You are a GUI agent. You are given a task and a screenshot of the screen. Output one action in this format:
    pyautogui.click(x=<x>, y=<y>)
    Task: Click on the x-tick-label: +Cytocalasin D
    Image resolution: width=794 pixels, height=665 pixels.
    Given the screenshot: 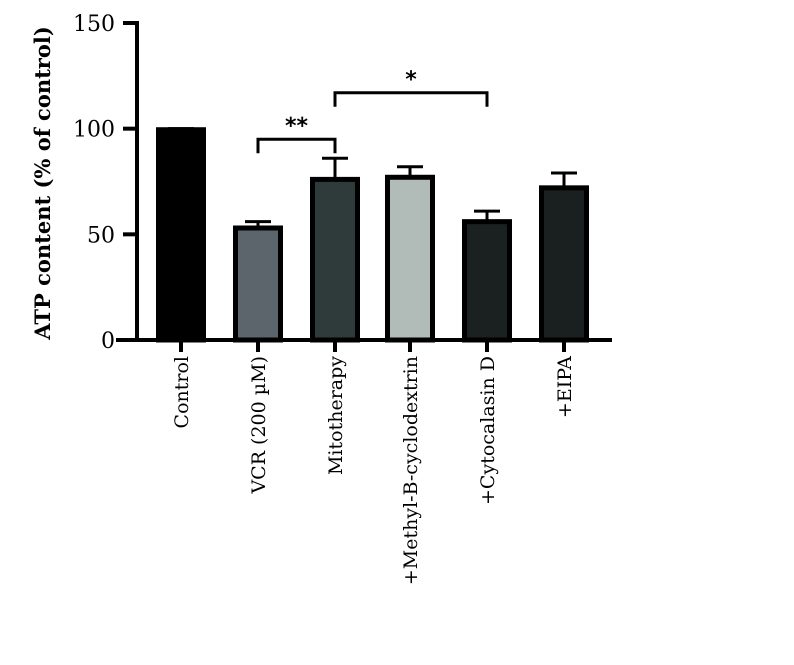 What is the action you would take?
    pyautogui.click(x=488, y=430)
    